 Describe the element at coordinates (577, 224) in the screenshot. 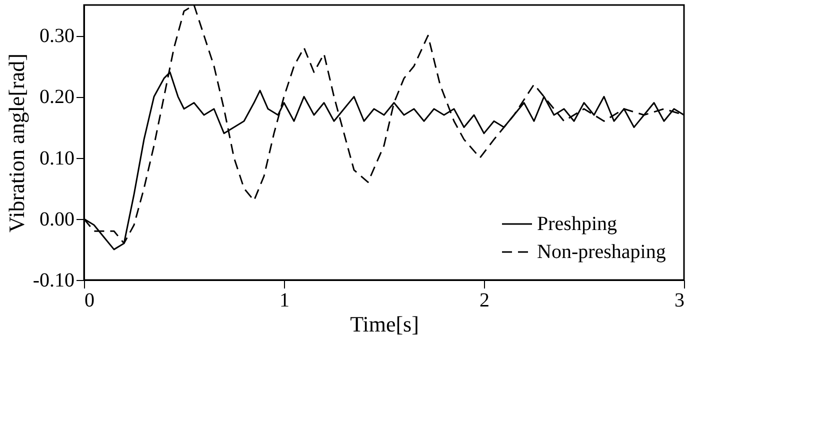

I see `legend-label: Preshping` at that location.